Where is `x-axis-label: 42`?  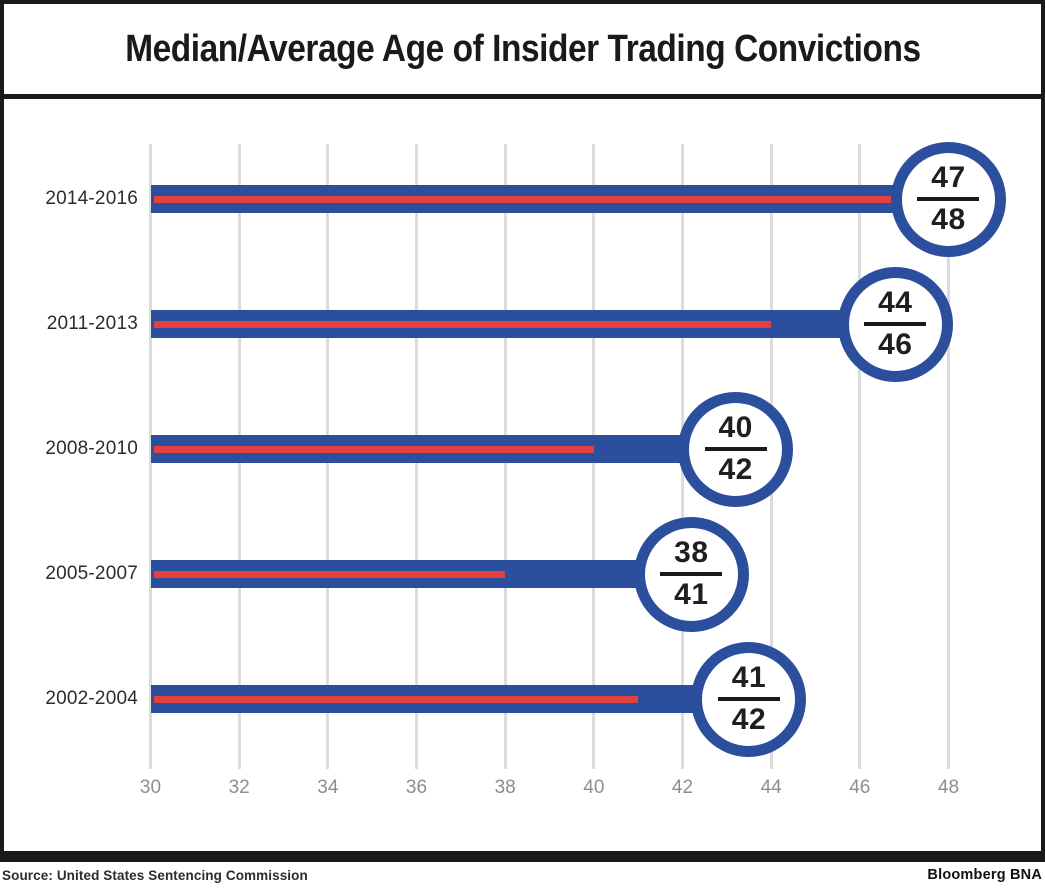 x-axis-label: 42 is located at coordinates (682, 787).